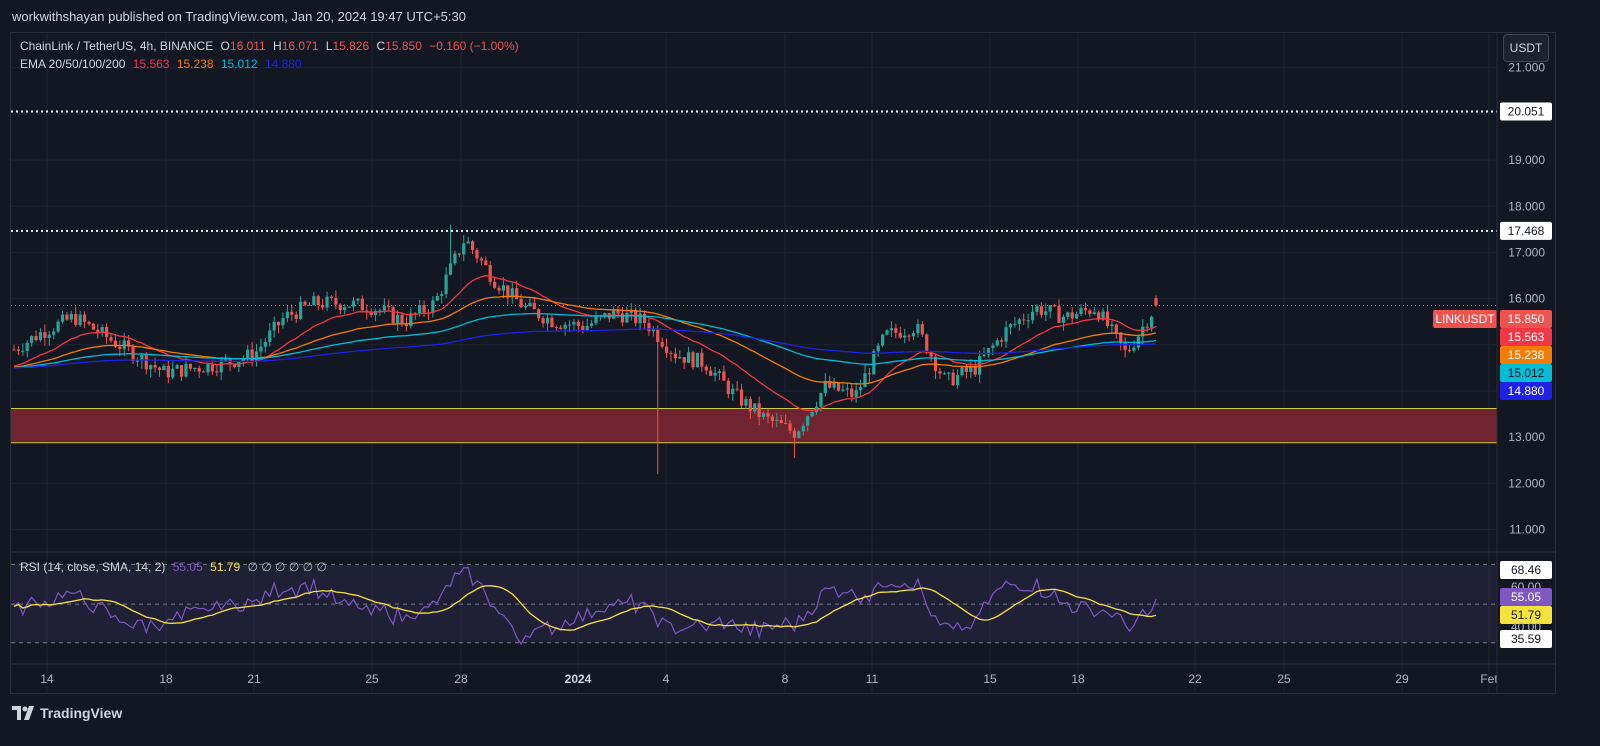 The image size is (1600, 746). What do you see at coordinates (585, 608) in the screenshot?
I see `rsi-sma-line` at bounding box center [585, 608].